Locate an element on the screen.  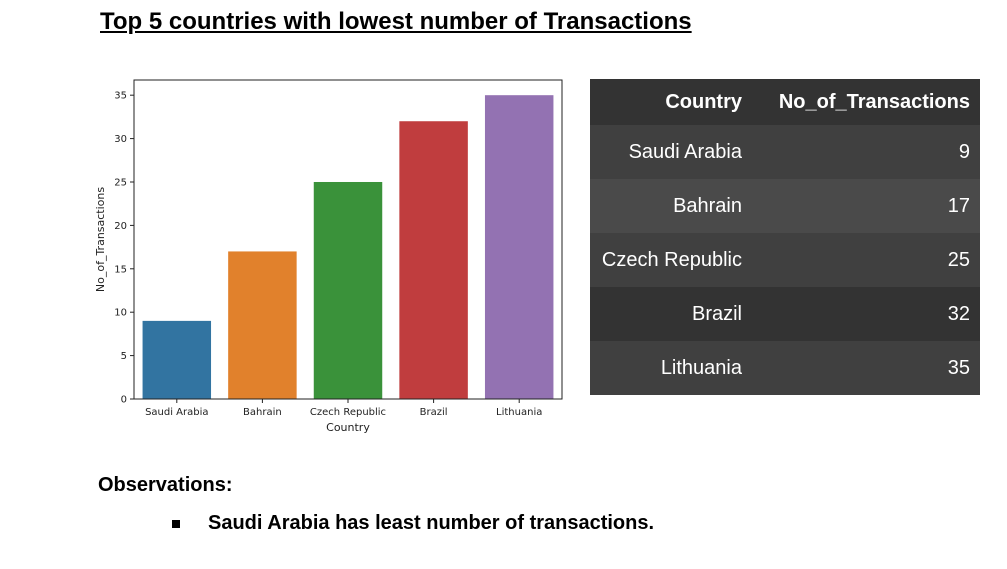
y-tick-label: 15 is located at coordinates (120, 269).